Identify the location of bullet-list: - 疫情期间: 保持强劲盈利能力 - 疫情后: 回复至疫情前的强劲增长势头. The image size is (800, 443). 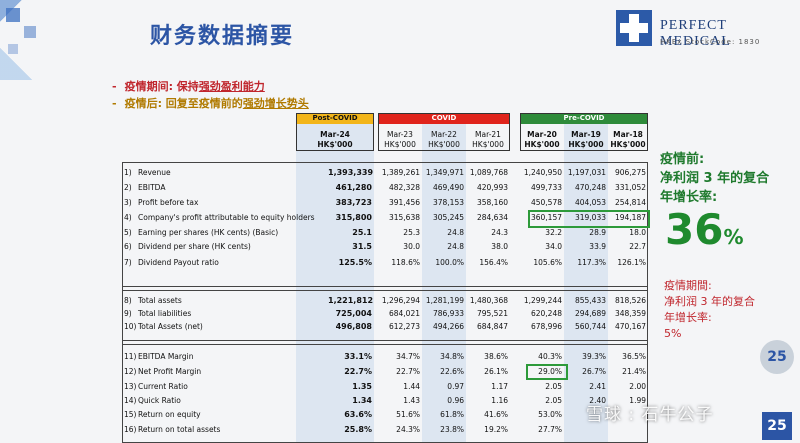
(210, 95).